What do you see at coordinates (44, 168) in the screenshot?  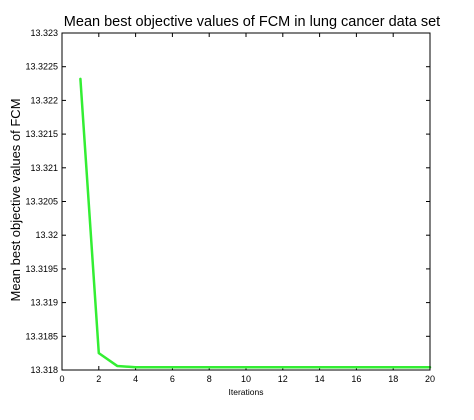 I see `y-tick-label: 13.321` at bounding box center [44, 168].